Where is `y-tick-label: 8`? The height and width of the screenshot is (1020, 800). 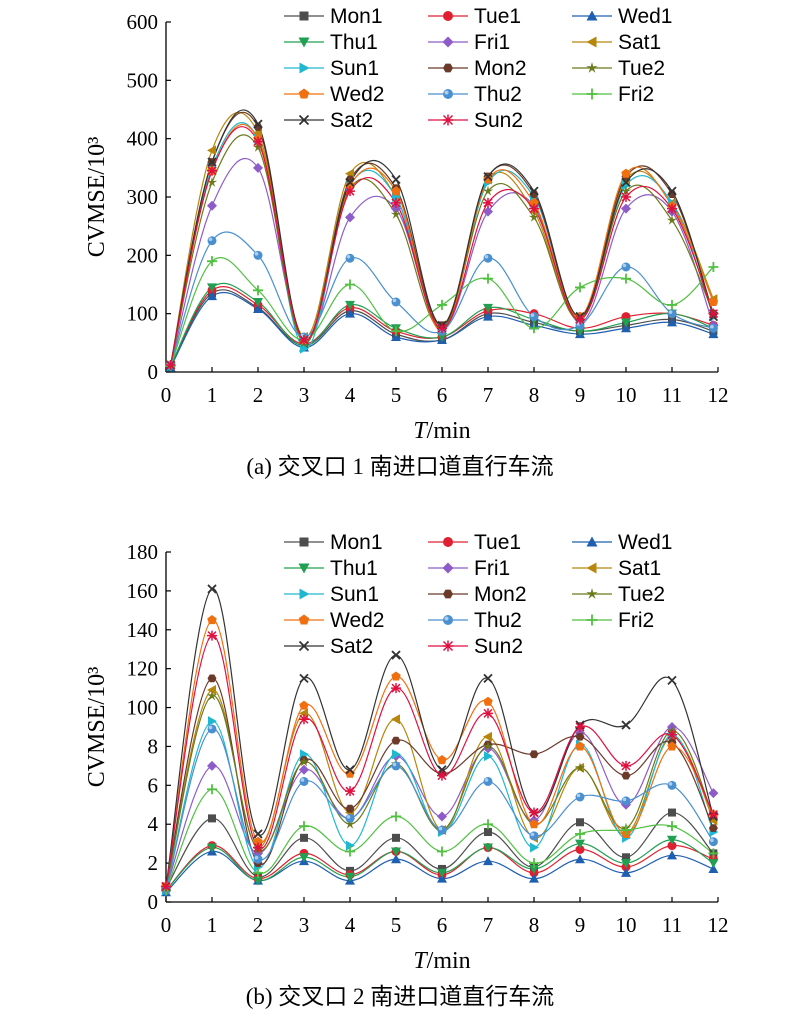 y-tick-label: 8 is located at coordinates (153, 746).